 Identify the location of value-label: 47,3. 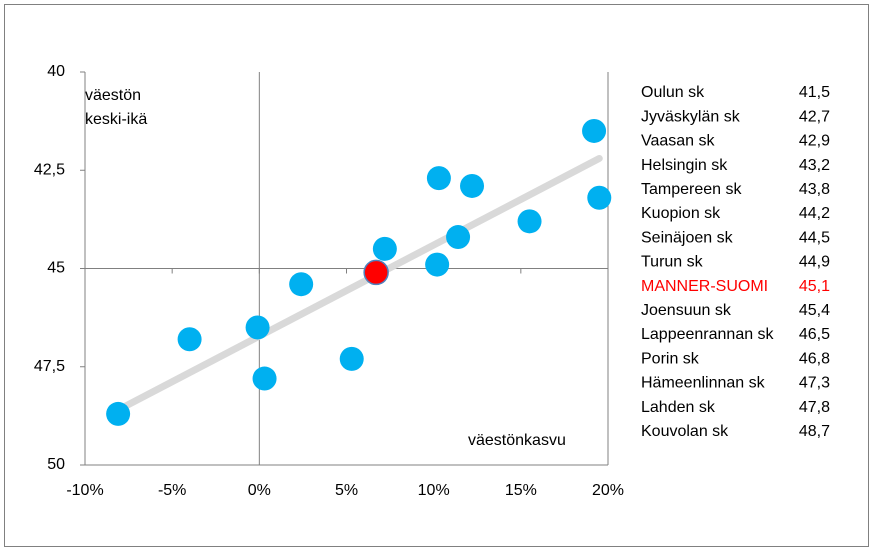
(814, 383).